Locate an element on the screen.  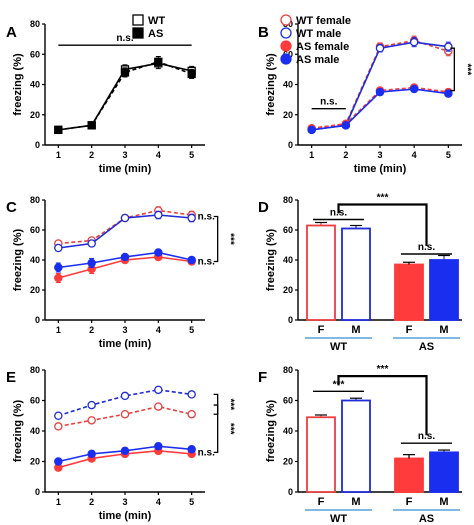
legend-label: WT female is located at coordinates (323, 21).